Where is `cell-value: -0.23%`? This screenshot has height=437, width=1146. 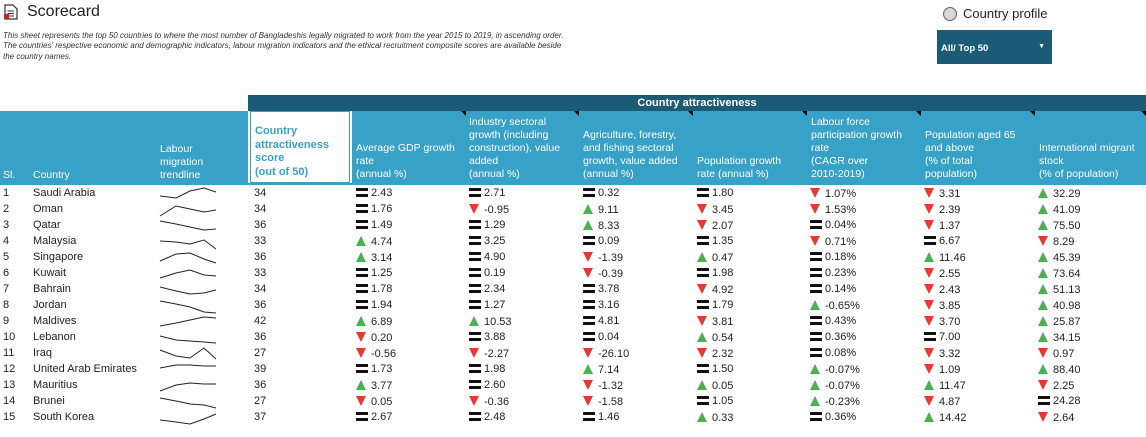 cell-value: -0.23% is located at coordinates (842, 402).